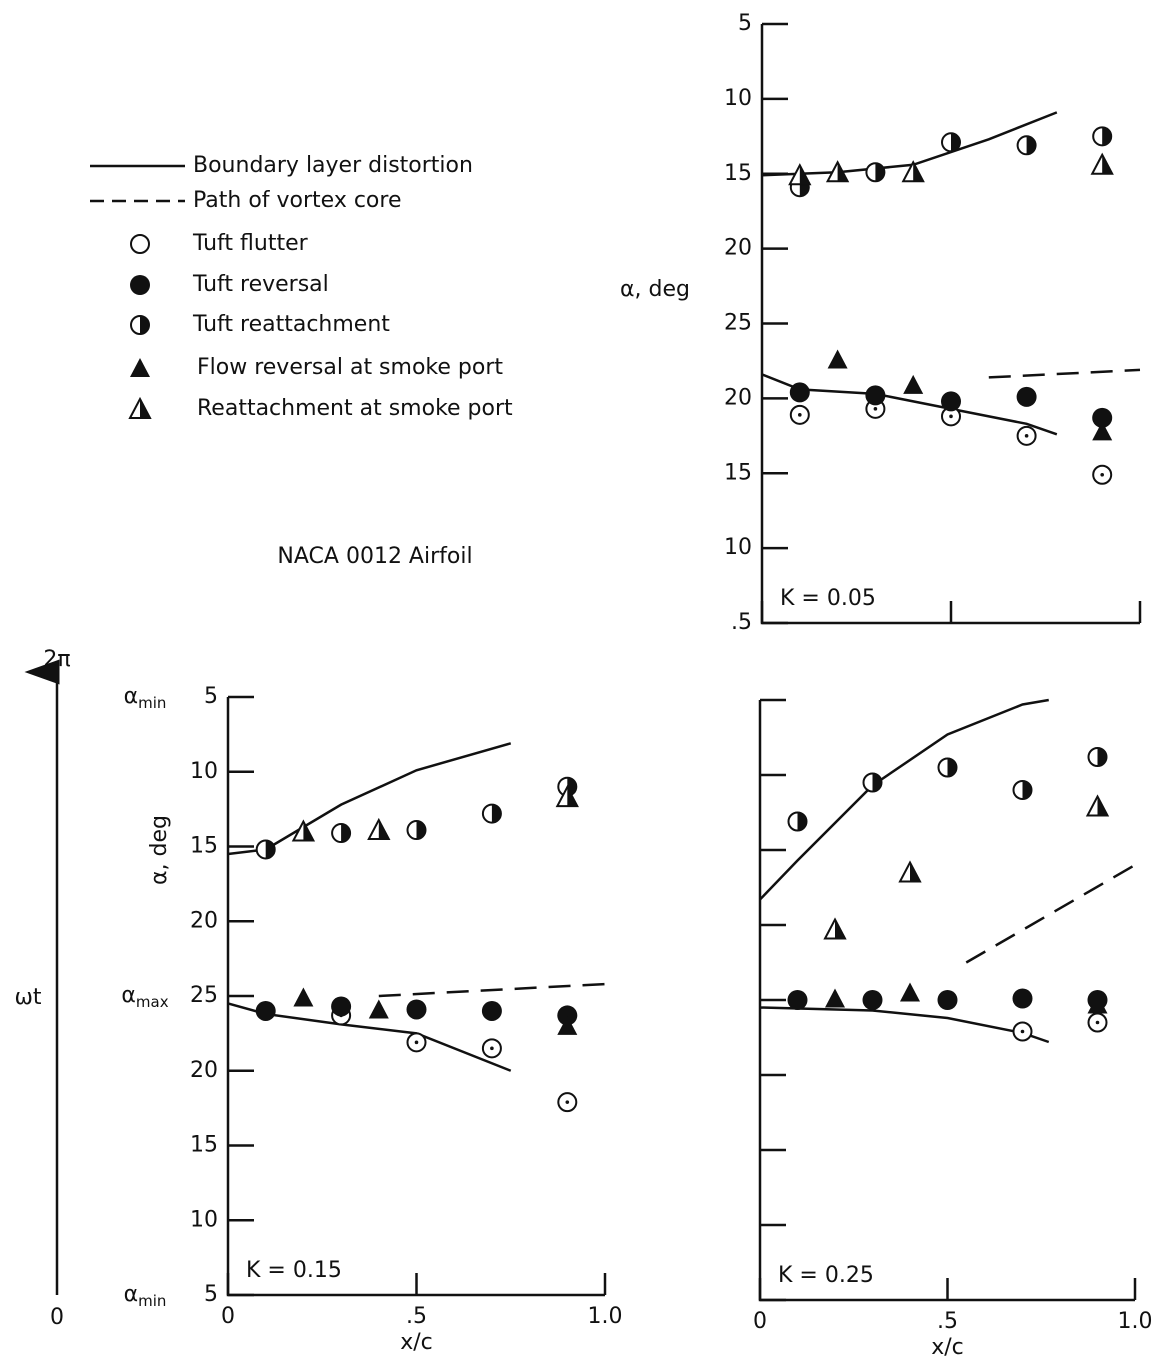 The image size is (1161, 1362). I want to click on panel-label: K = 0.25, so click(826, 1275).